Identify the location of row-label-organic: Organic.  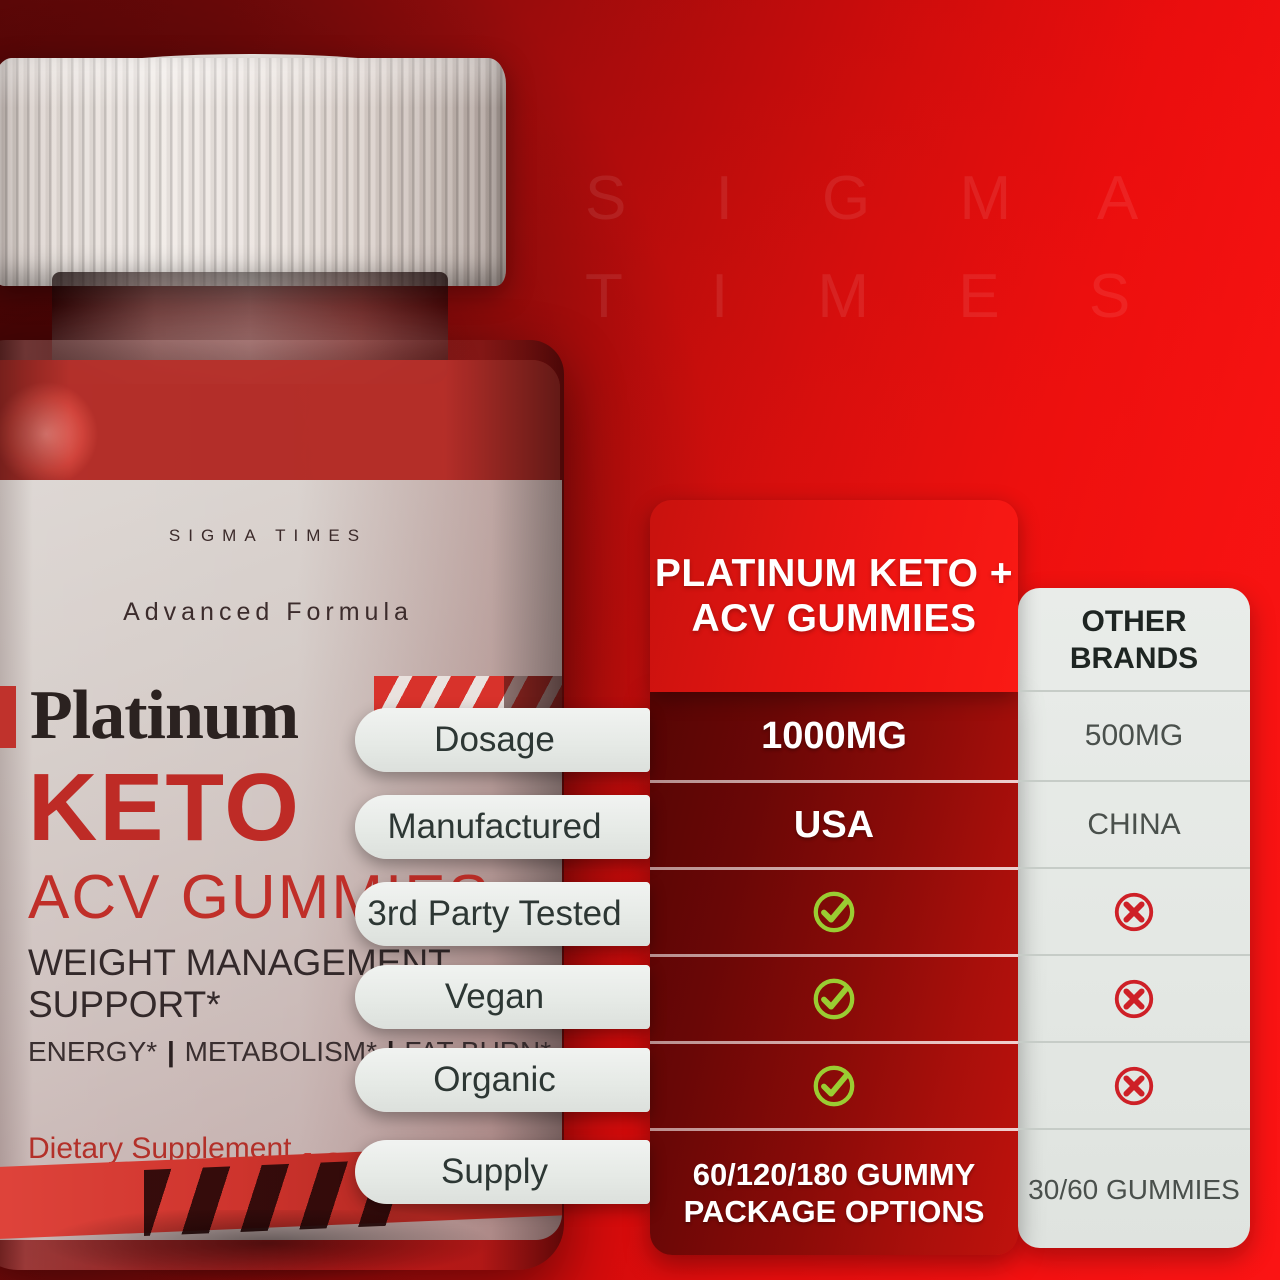
(502, 1080).